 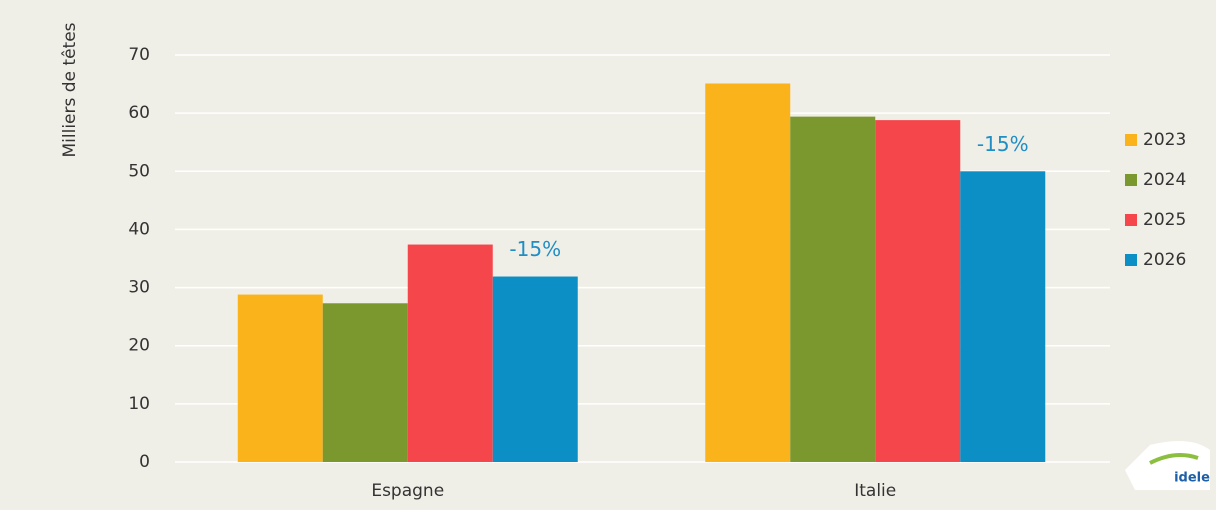 What do you see at coordinates (1174, 458) in the screenshot?
I see `logo-swoosh` at bounding box center [1174, 458].